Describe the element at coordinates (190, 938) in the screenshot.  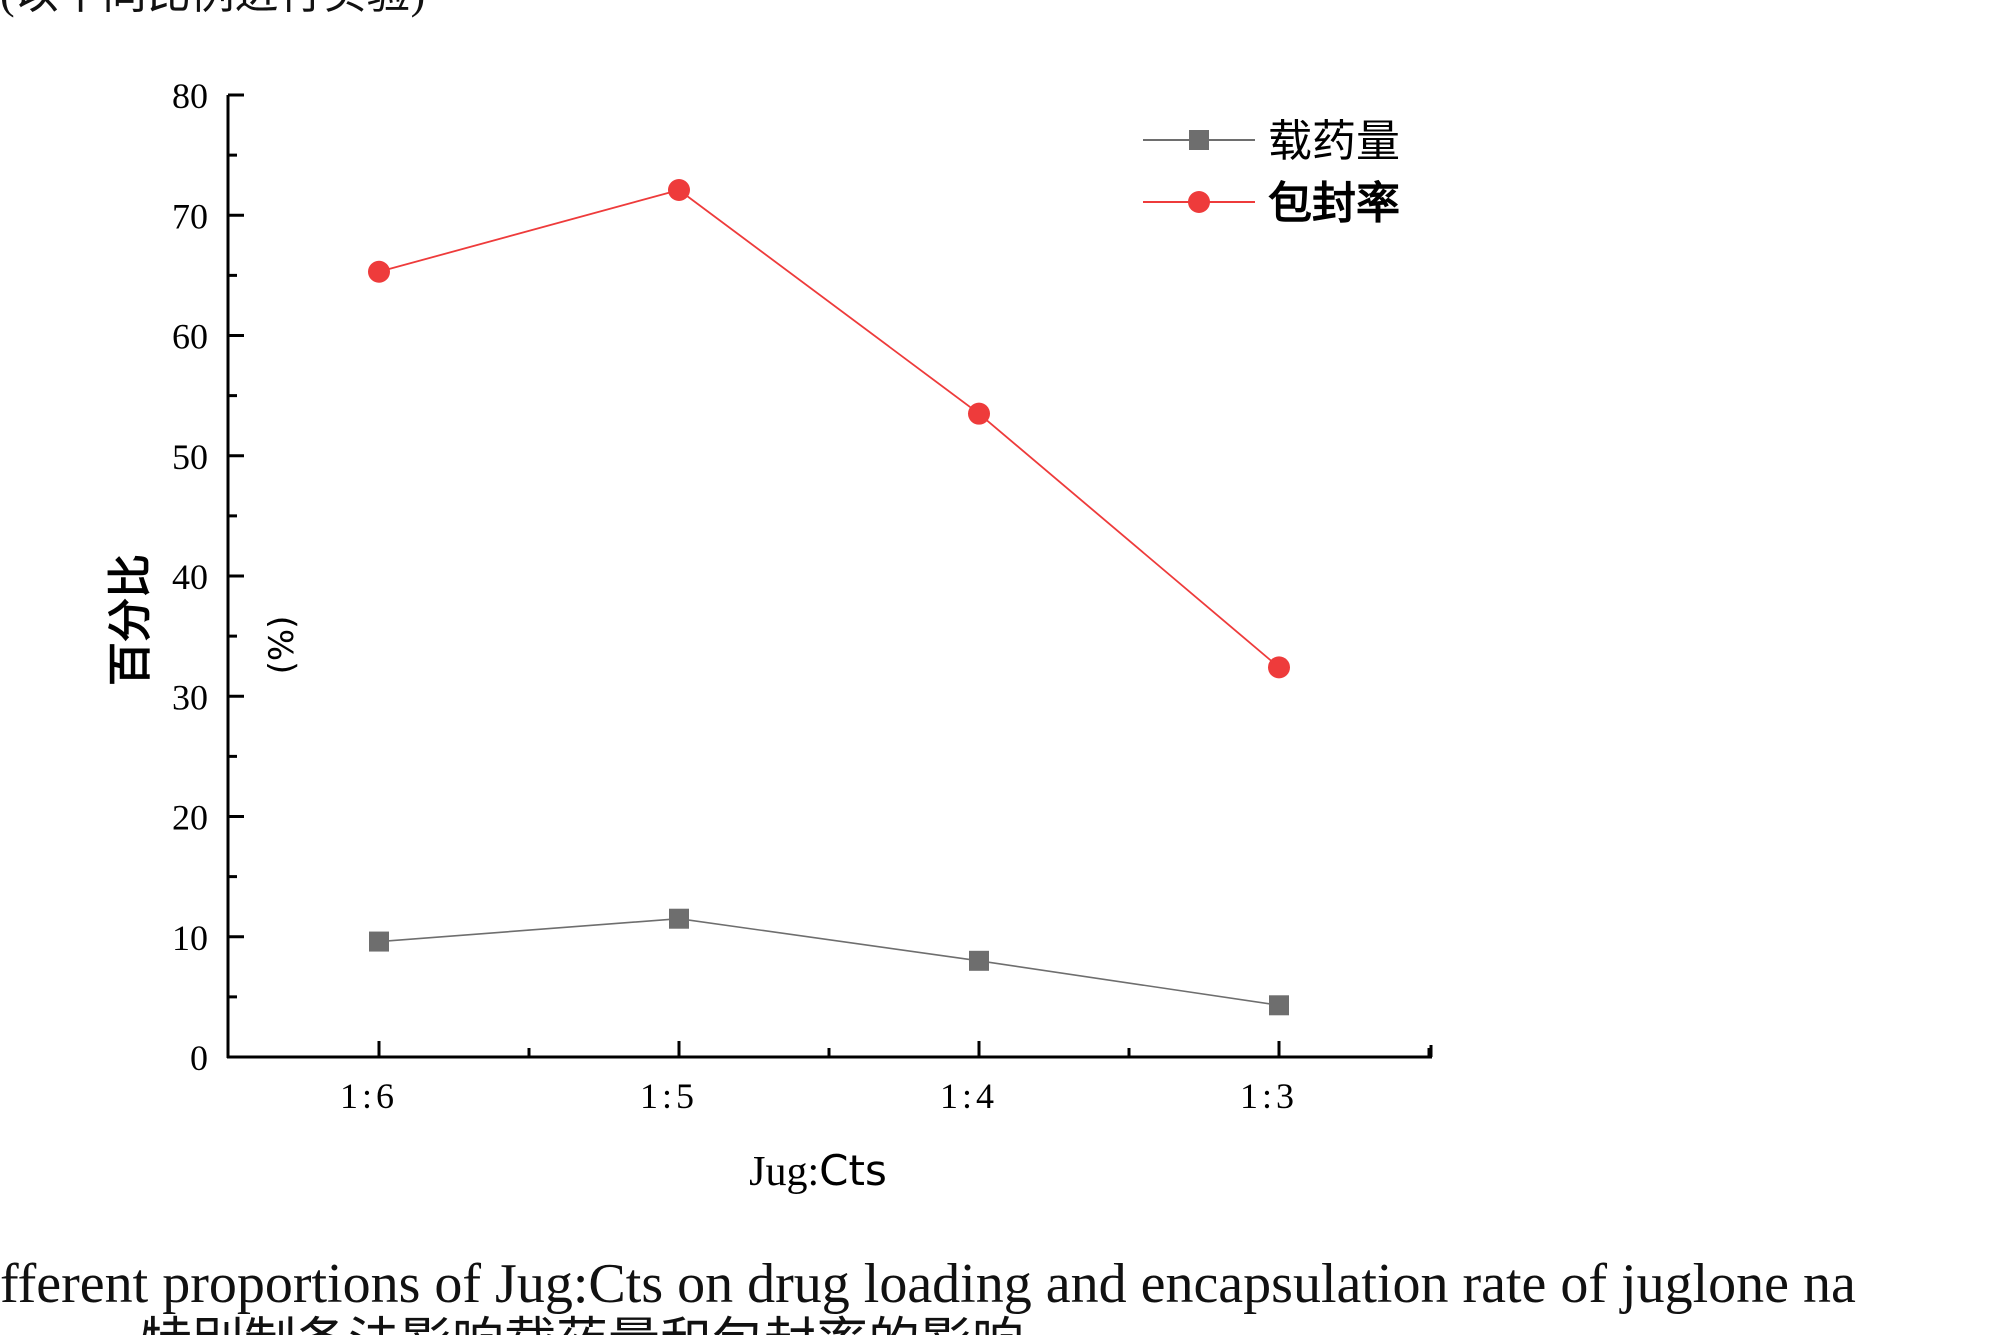
I see `y-tick-label-10: 10` at that location.